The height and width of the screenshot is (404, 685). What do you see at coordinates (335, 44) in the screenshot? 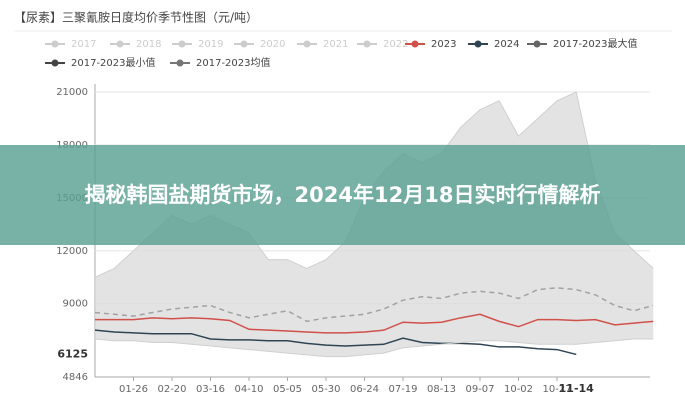
I see `legend-label: 2021` at bounding box center [335, 44].